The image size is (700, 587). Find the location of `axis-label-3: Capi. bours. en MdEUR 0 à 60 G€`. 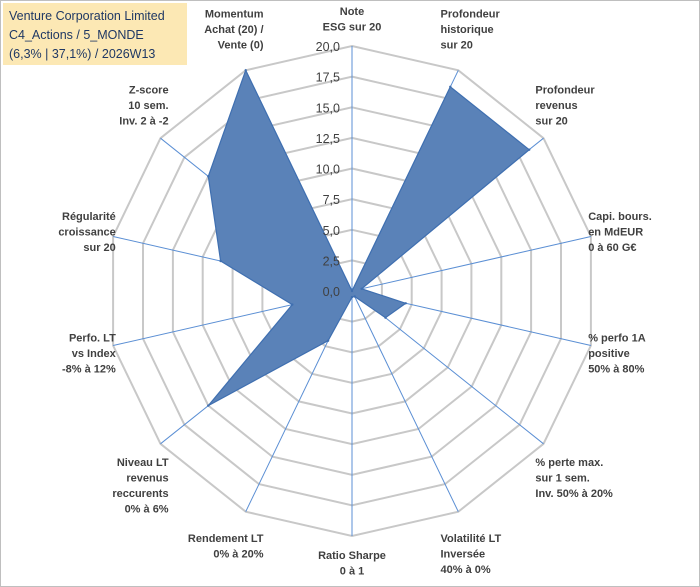

axis-label-3: Capi. bours. en MdEUR 0 à 60 G€ is located at coordinates (620, 232).